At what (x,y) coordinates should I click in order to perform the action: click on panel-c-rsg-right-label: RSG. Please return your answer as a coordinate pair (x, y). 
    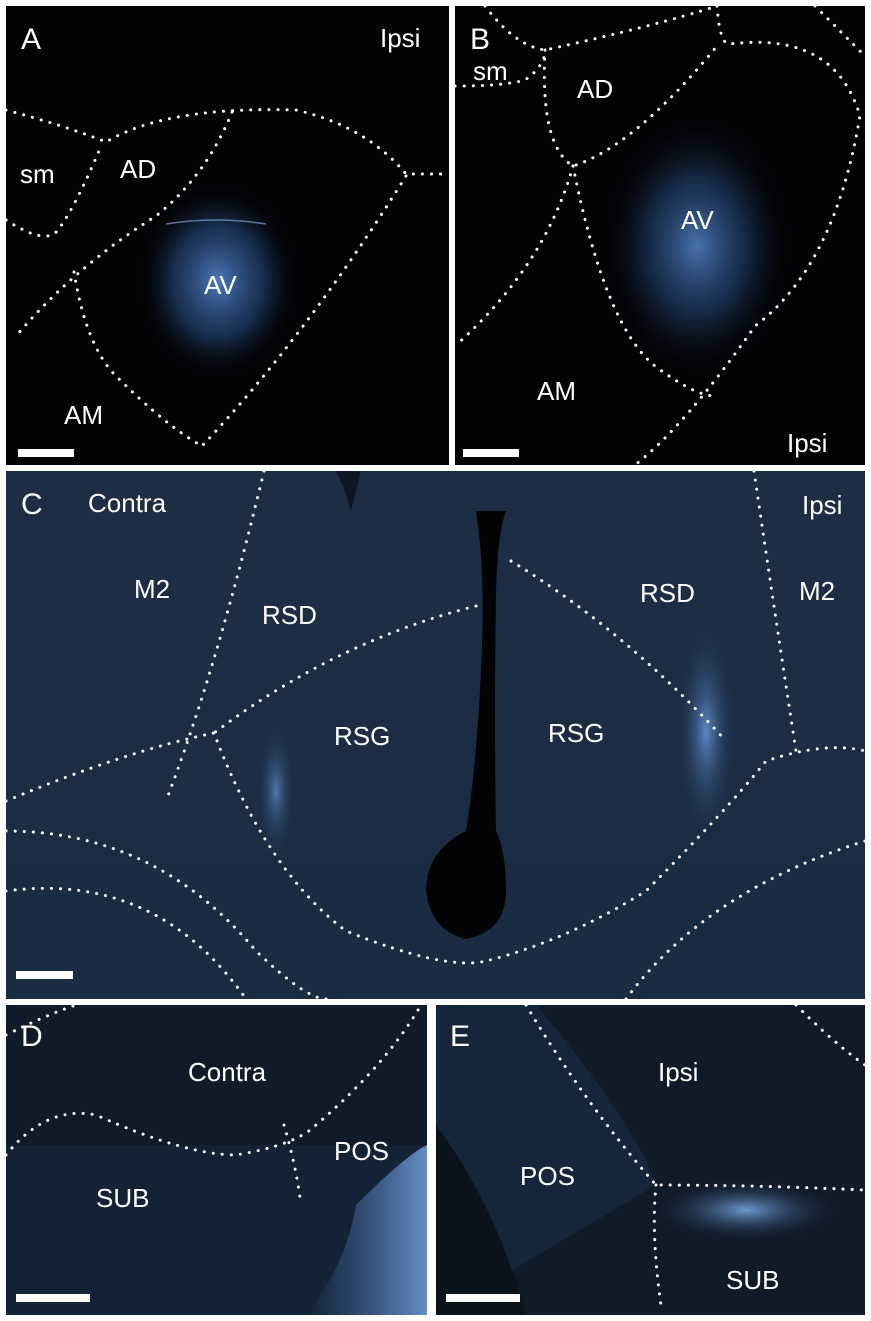
    Looking at the image, I should click on (576, 733).